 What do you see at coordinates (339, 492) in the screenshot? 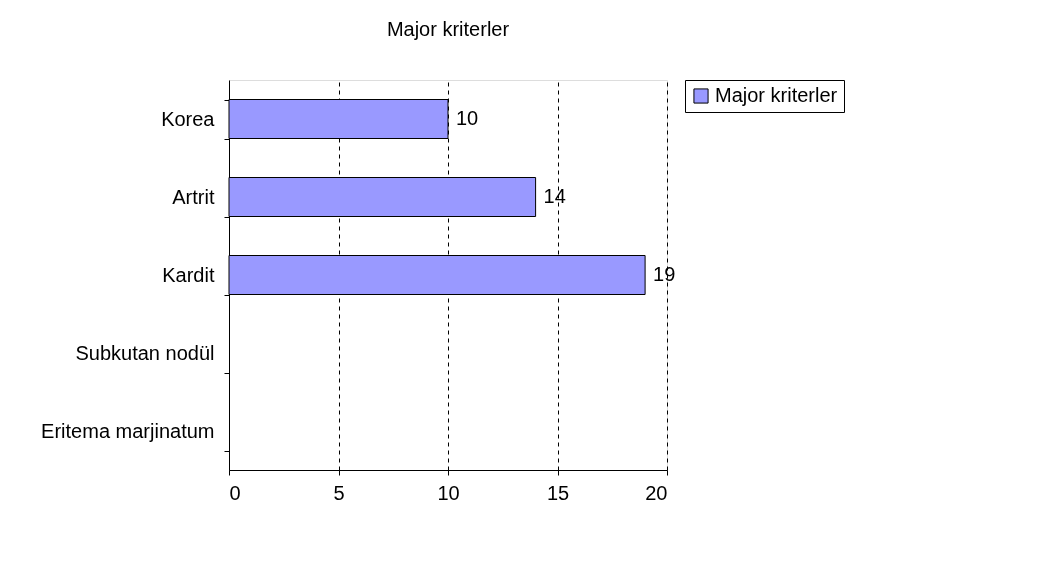
I see `x-tick-label: 5` at bounding box center [339, 492].